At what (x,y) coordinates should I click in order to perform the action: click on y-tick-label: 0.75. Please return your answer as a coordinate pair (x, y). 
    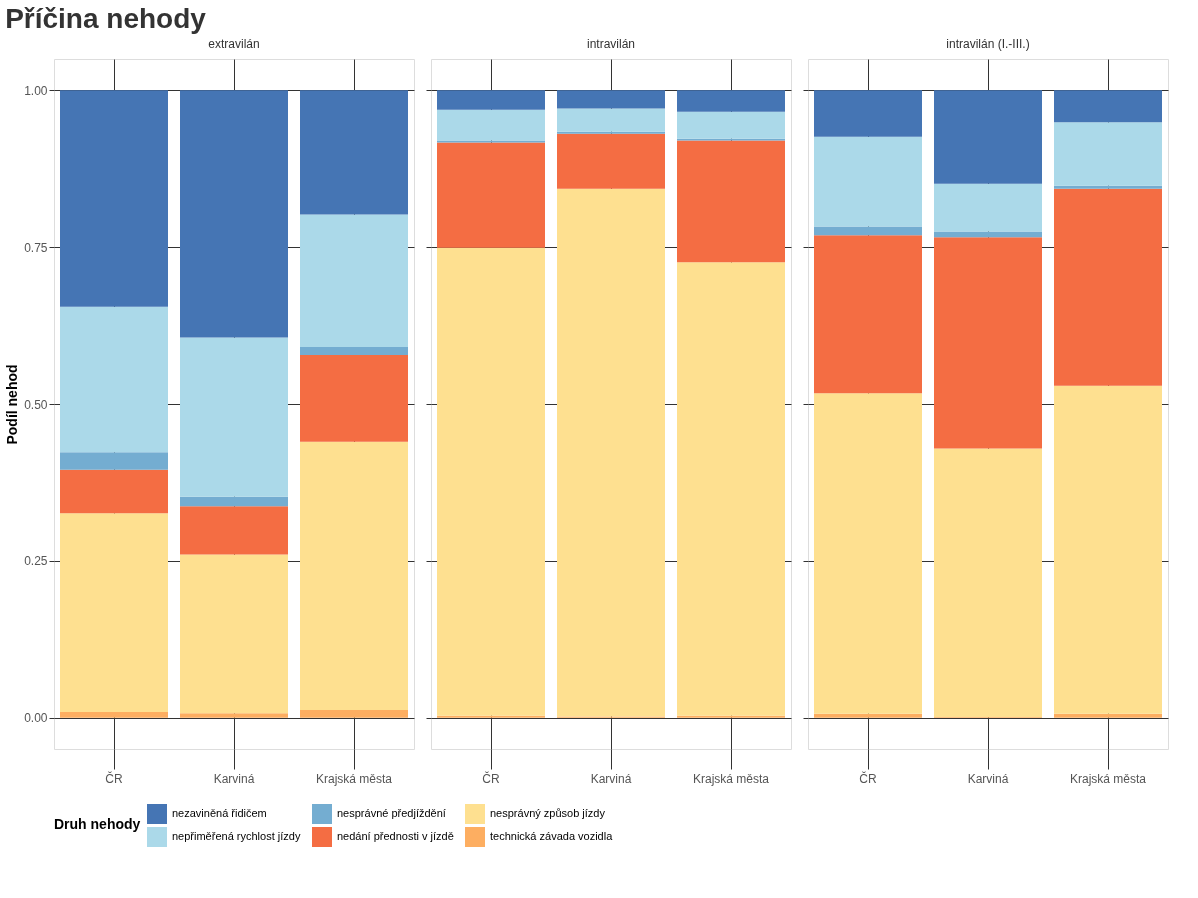
    Looking at the image, I should click on (36, 247).